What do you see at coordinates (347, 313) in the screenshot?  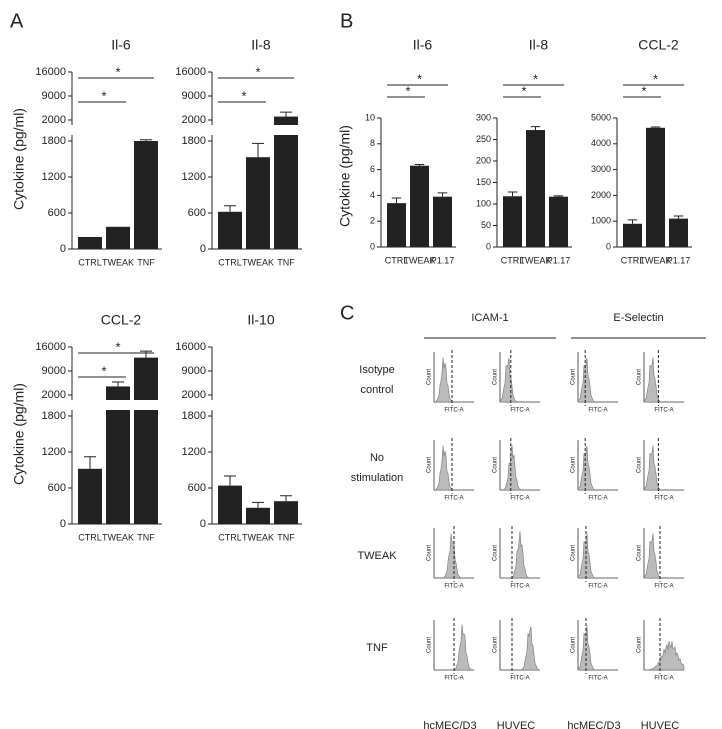 I see `panel-label: C` at bounding box center [347, 313].